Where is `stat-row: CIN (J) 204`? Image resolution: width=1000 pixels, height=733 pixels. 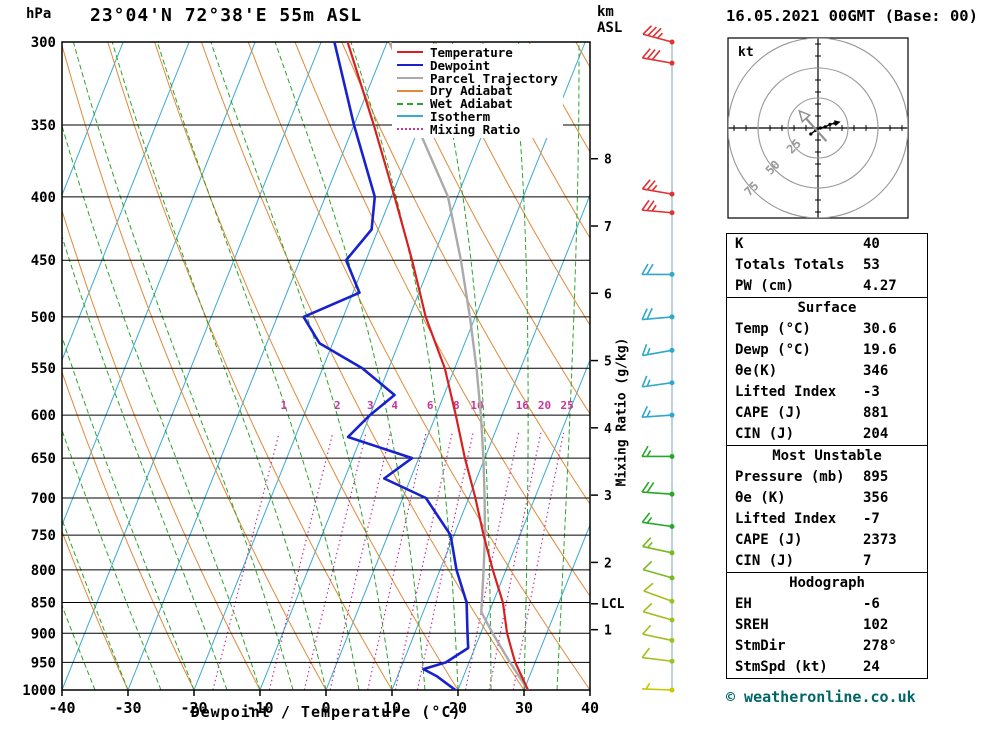
stat-row: CIN (J) 204 is located at coordinates (827, 434).